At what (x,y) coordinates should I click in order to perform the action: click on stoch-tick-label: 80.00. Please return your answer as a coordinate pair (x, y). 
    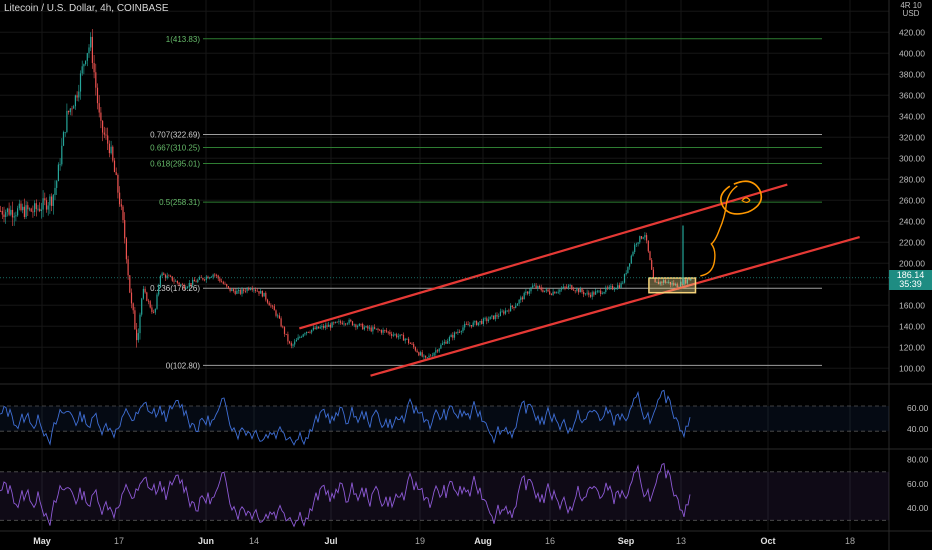
    Looking at the image, I should click on (918, 460).